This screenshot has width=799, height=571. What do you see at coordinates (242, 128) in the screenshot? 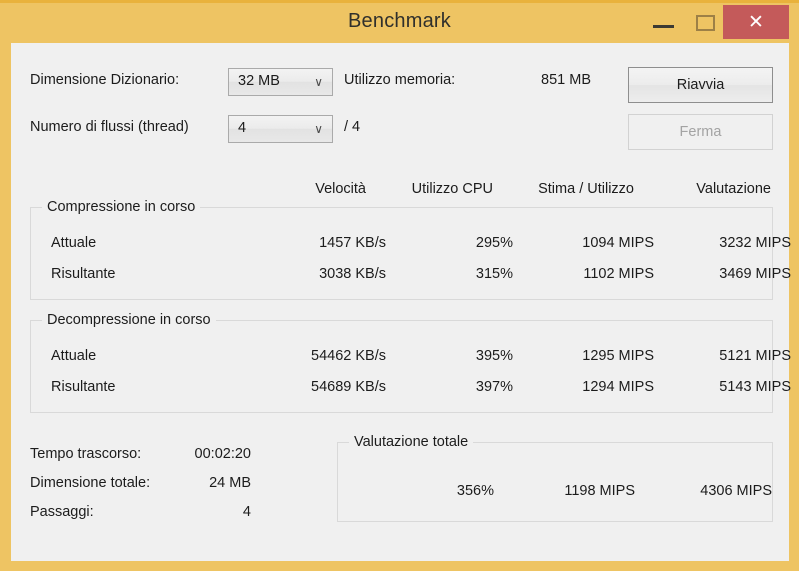
I see `threads-value: 4` at bounding box center [242, 128].